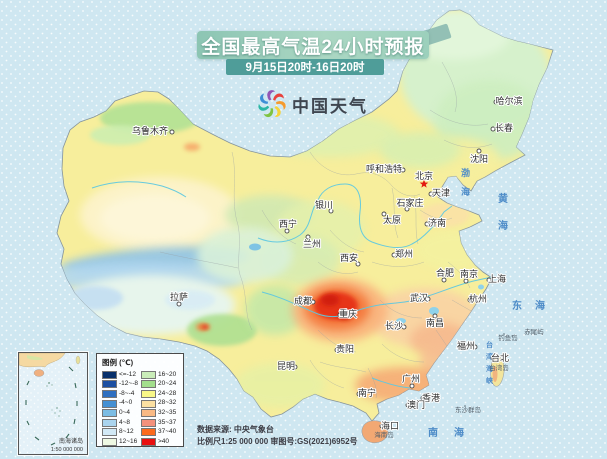 This screenshot has height=459, width=607. I want to click on legend-row: <=-12 16~20, so click(141, 375).